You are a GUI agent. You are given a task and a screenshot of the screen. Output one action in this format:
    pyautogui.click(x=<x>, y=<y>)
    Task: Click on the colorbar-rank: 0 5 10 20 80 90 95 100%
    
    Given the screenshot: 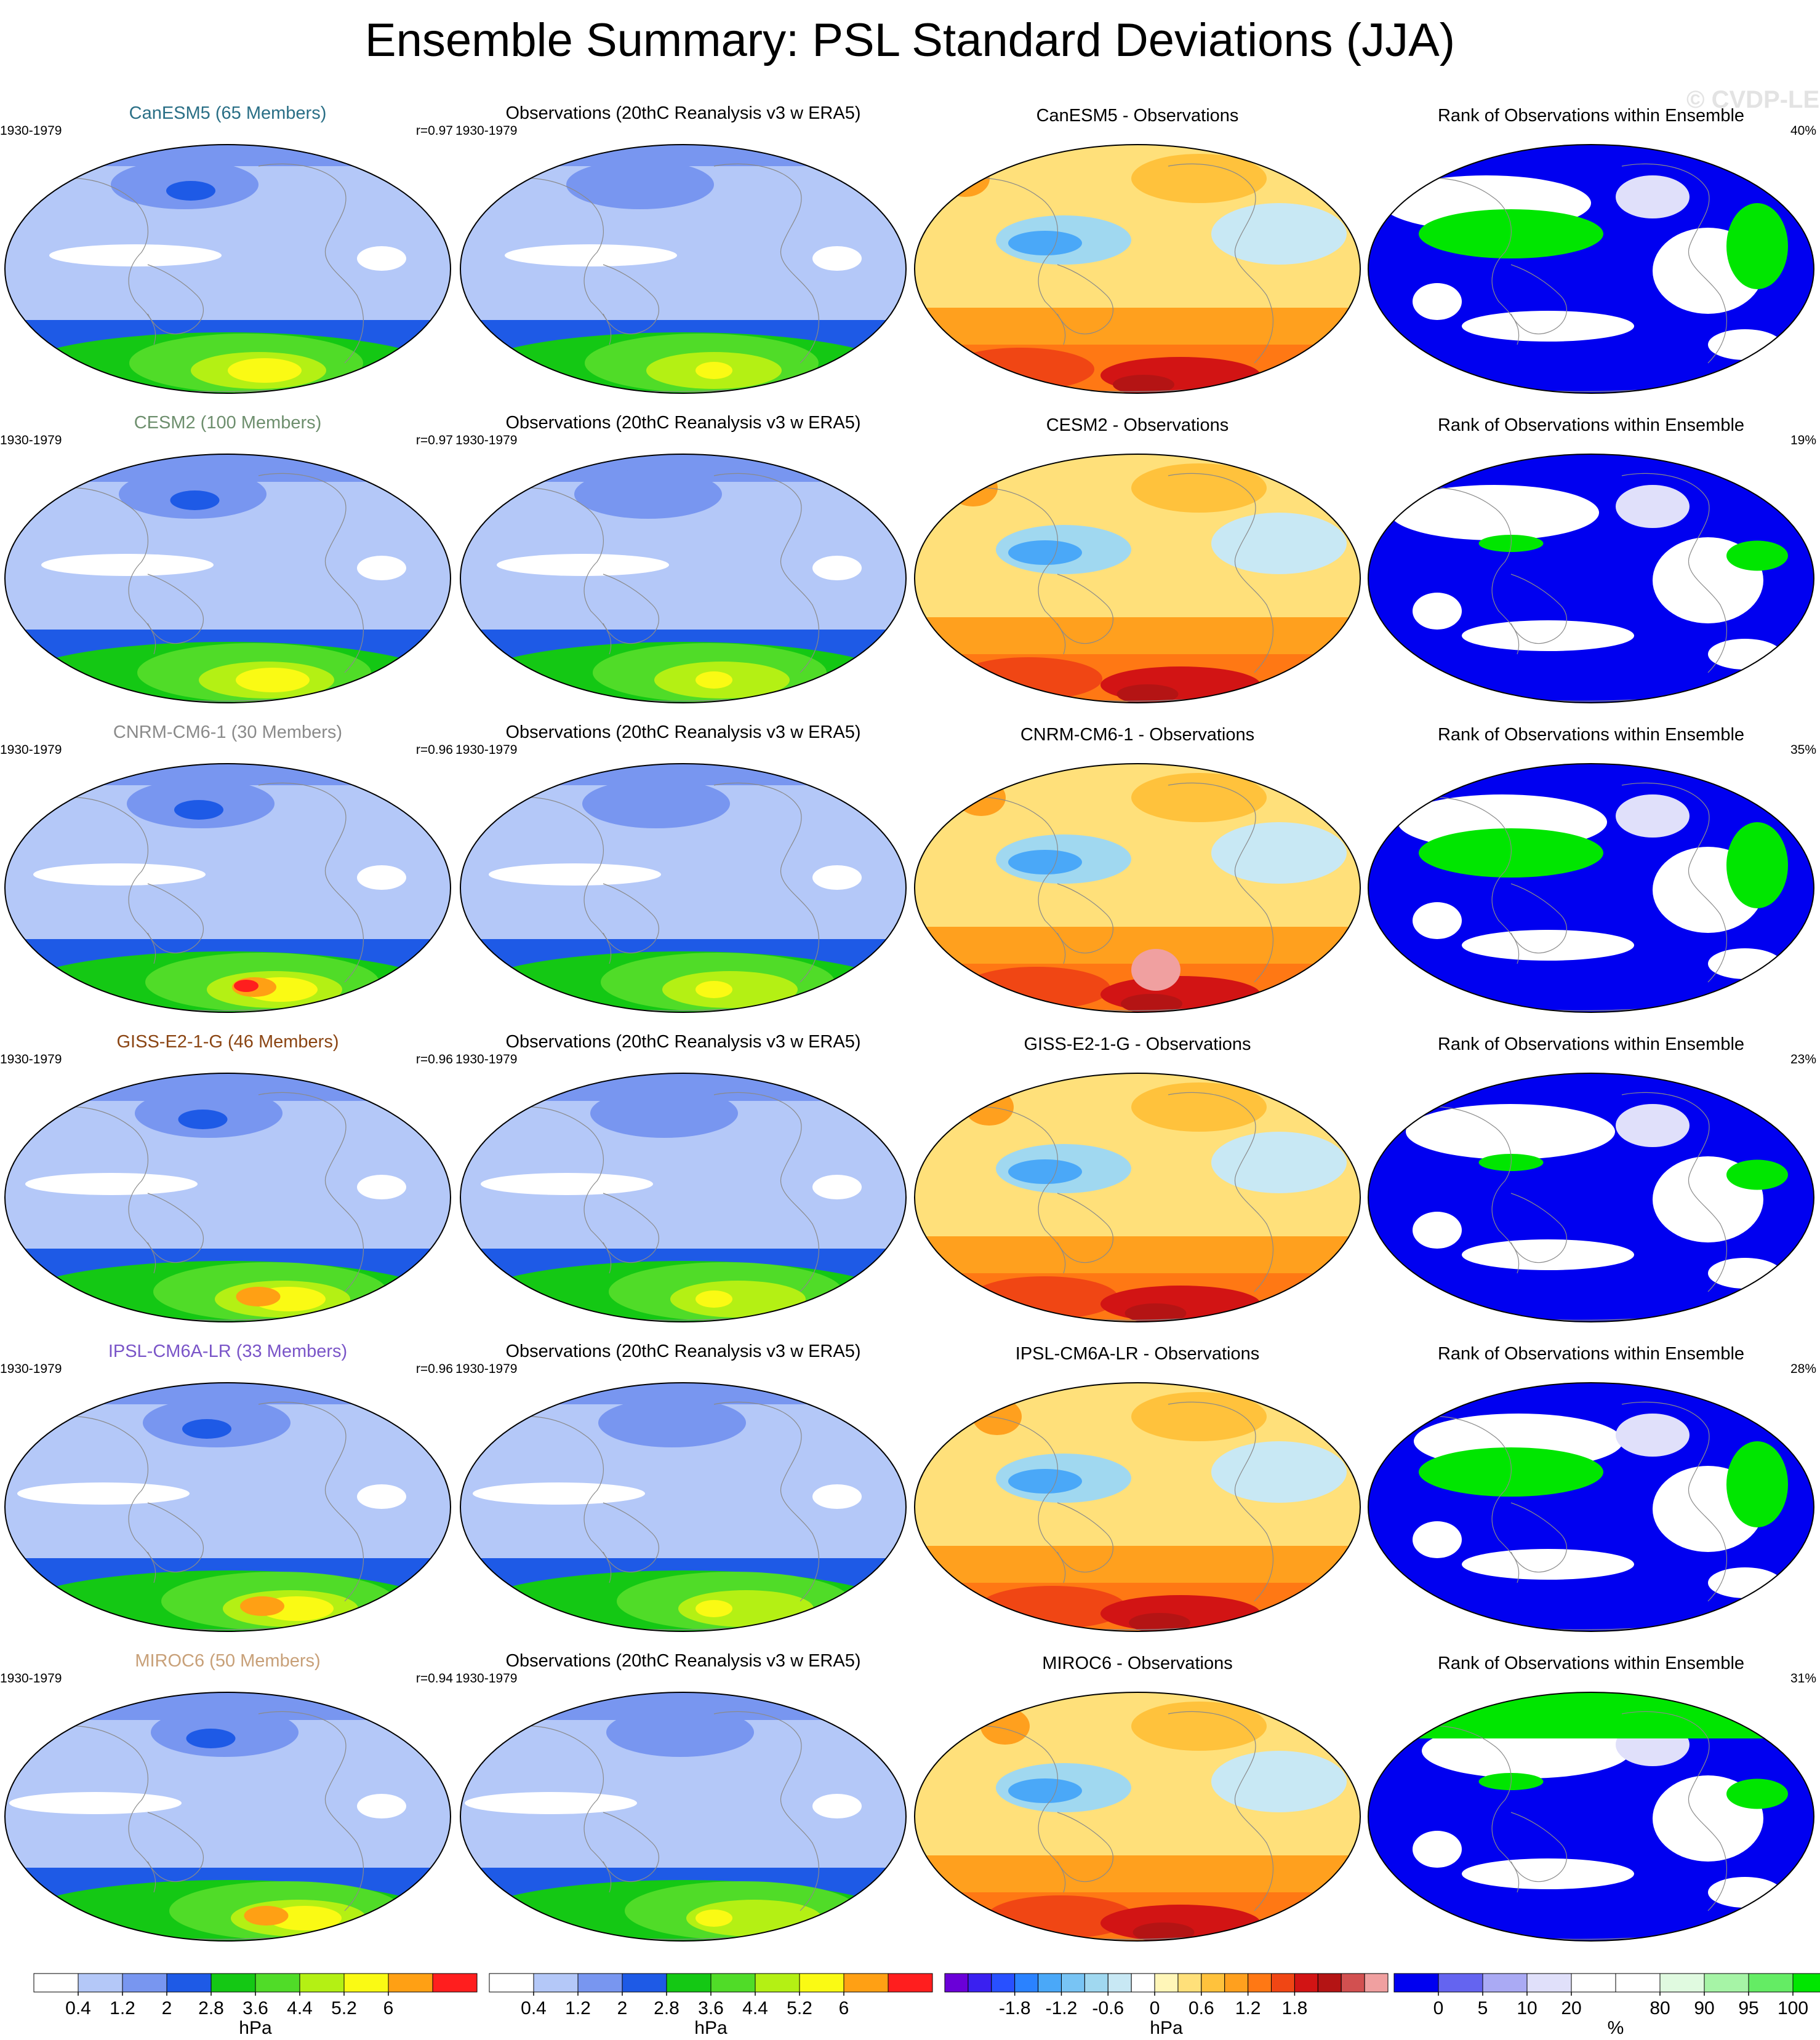 What is the action you would take?
    pyautogui.click(x=1604, y=2001)
    